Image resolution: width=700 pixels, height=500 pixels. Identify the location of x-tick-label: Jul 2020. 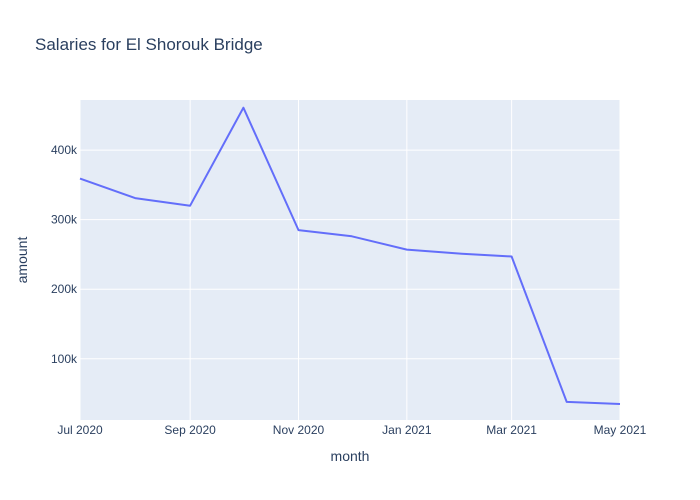
(80, 430).